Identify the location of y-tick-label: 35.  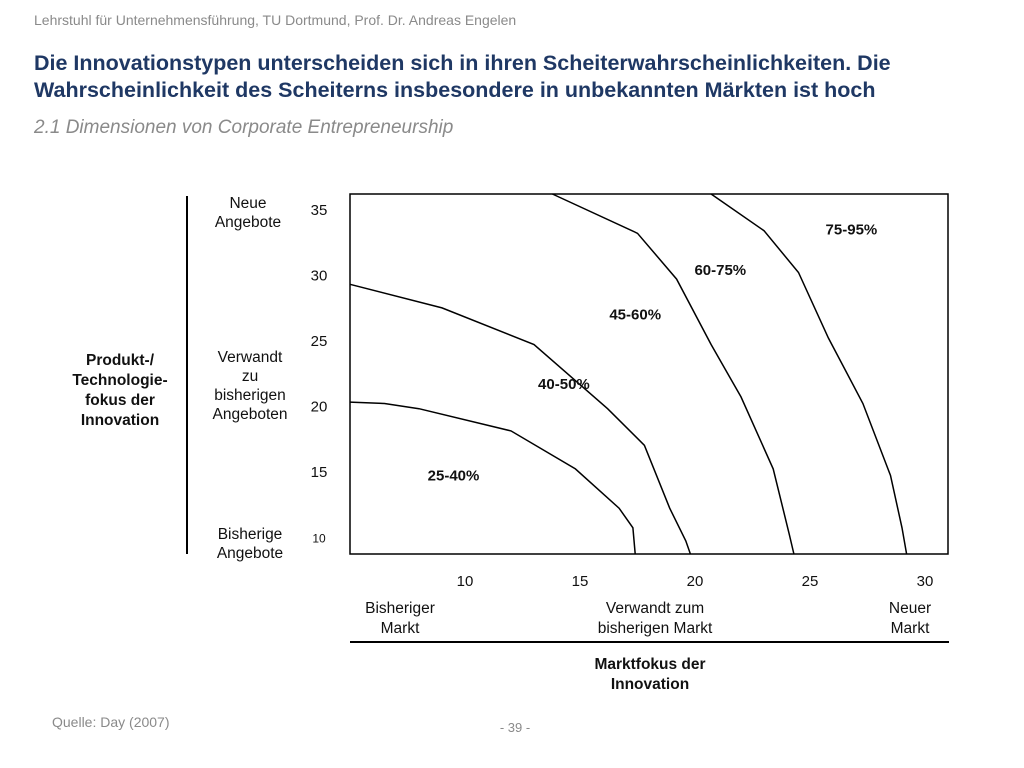
(319, 210).